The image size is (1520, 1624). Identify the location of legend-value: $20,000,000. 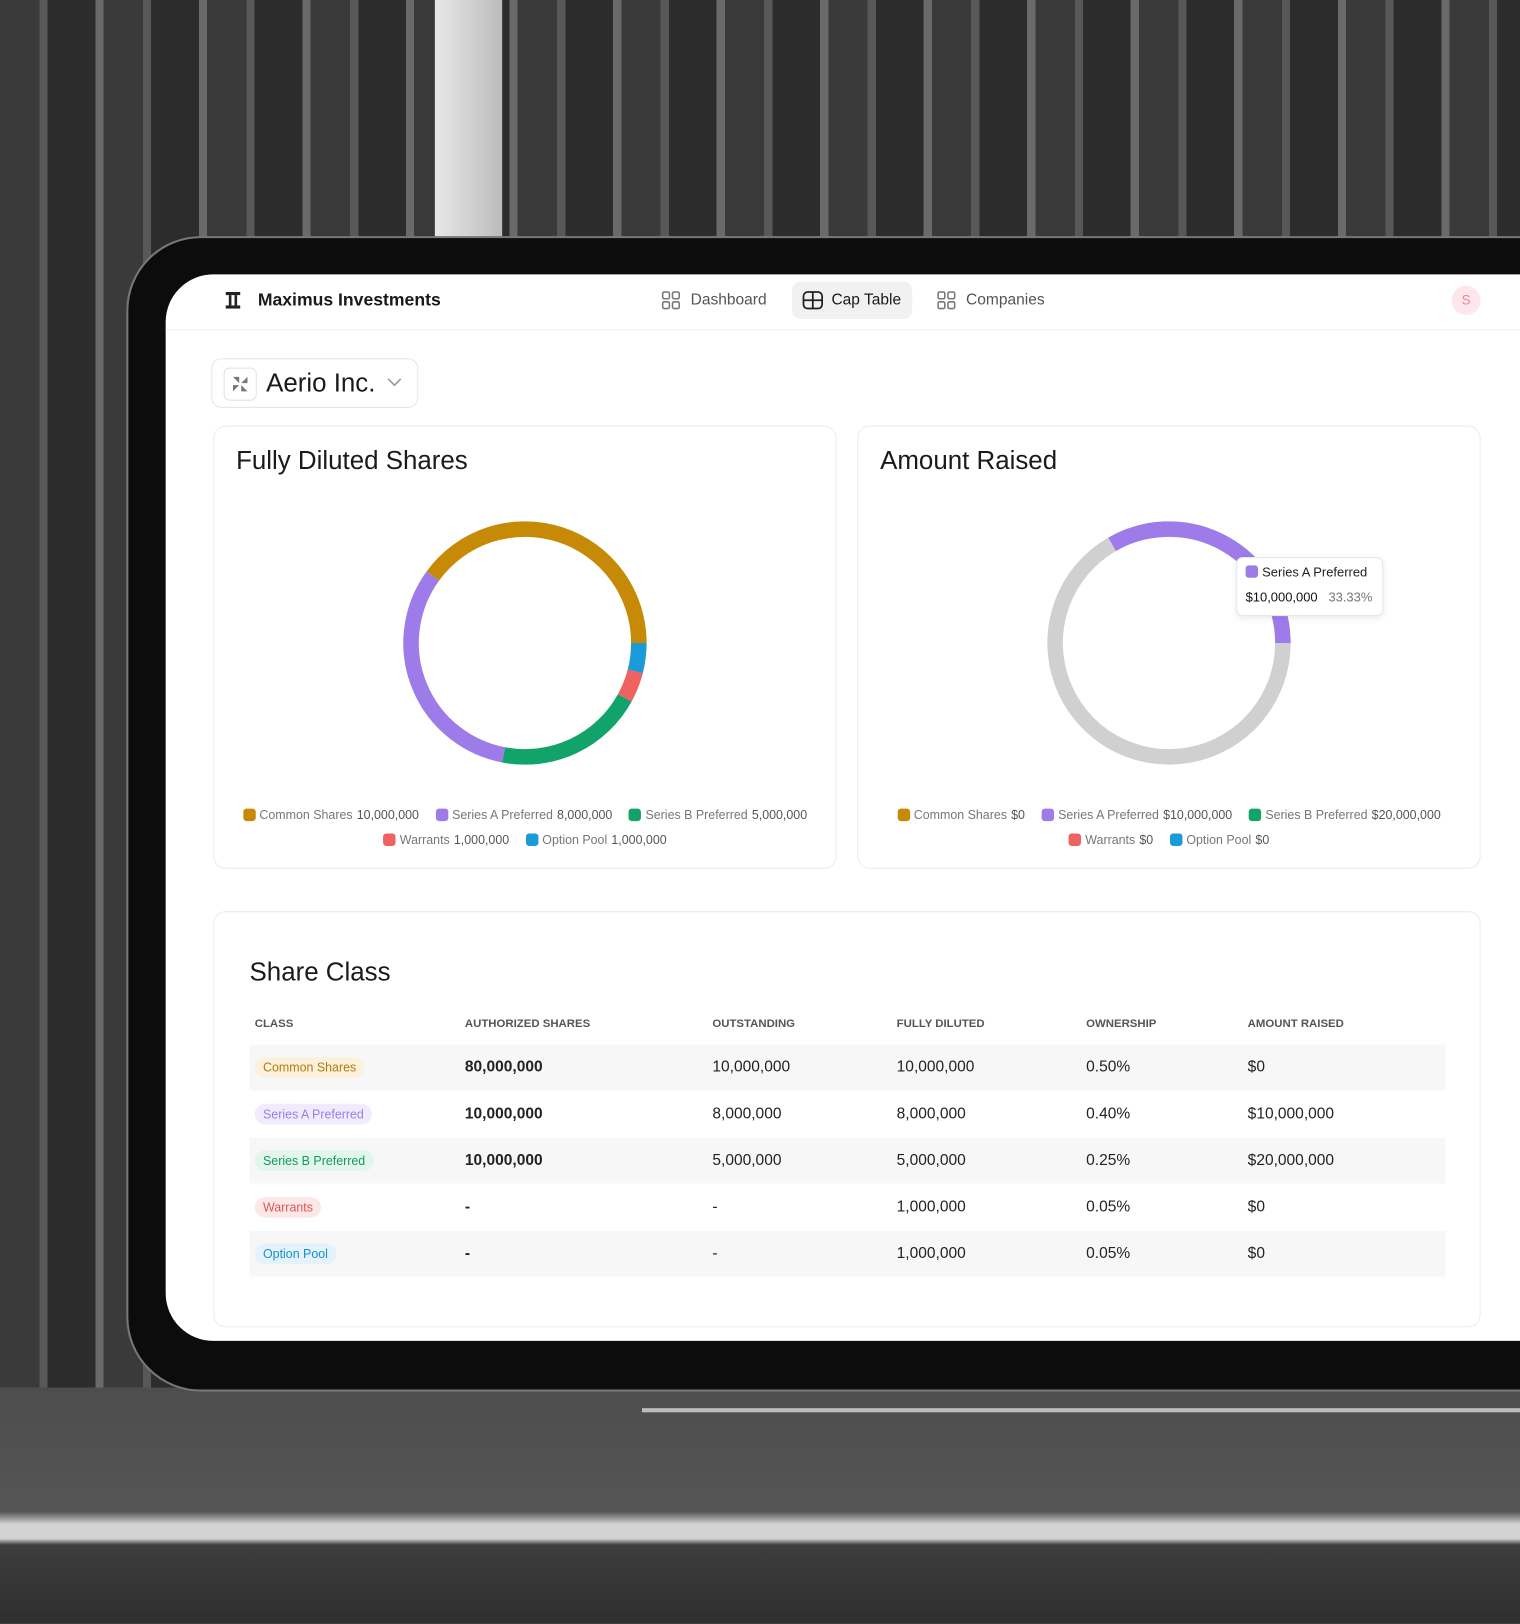
(1406, 815).